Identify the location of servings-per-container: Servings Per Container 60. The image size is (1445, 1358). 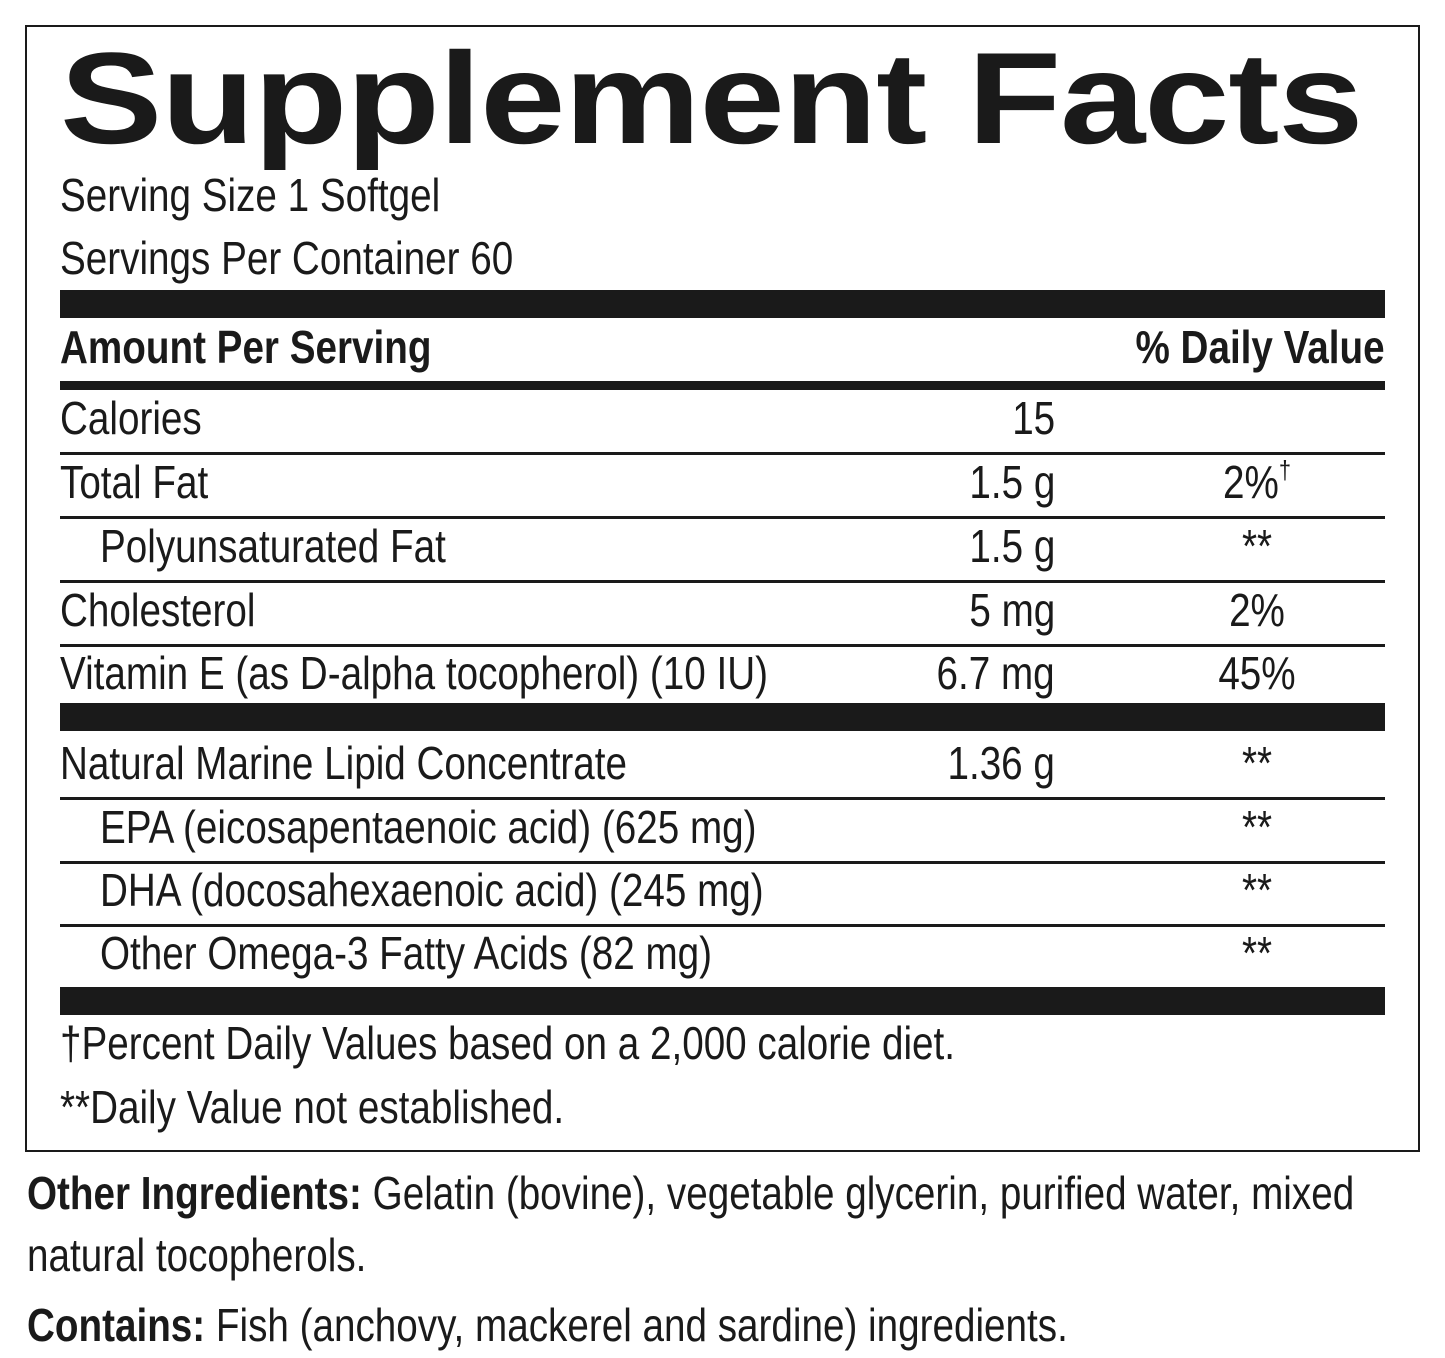
(287, 258).